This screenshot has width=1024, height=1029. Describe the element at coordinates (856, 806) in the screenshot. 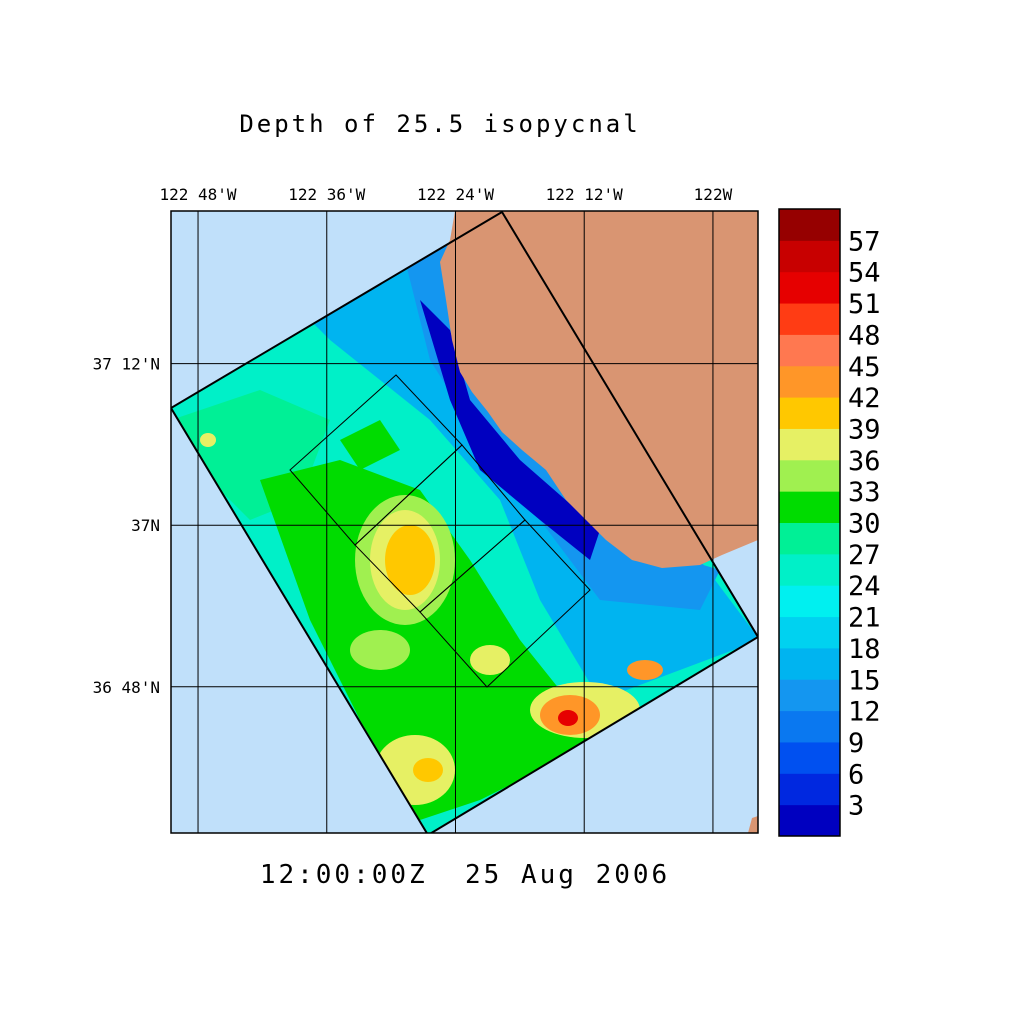

I see `colorbar-label: 3` at that location.